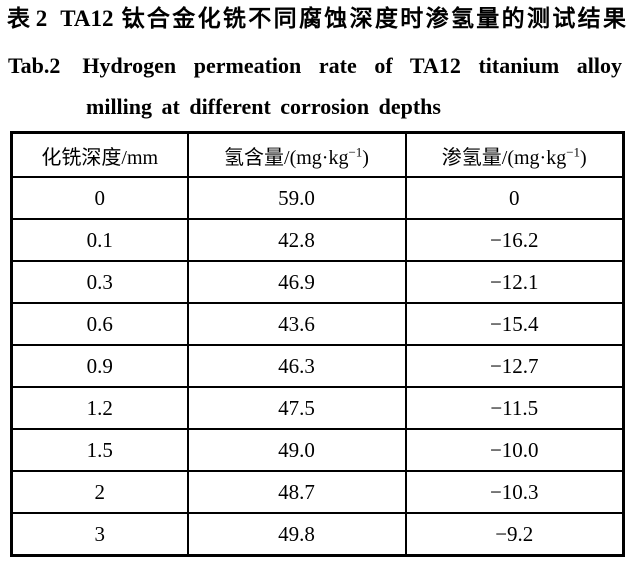  I want to click on table-caption-zh-label: 表 2, so click(27, 18).